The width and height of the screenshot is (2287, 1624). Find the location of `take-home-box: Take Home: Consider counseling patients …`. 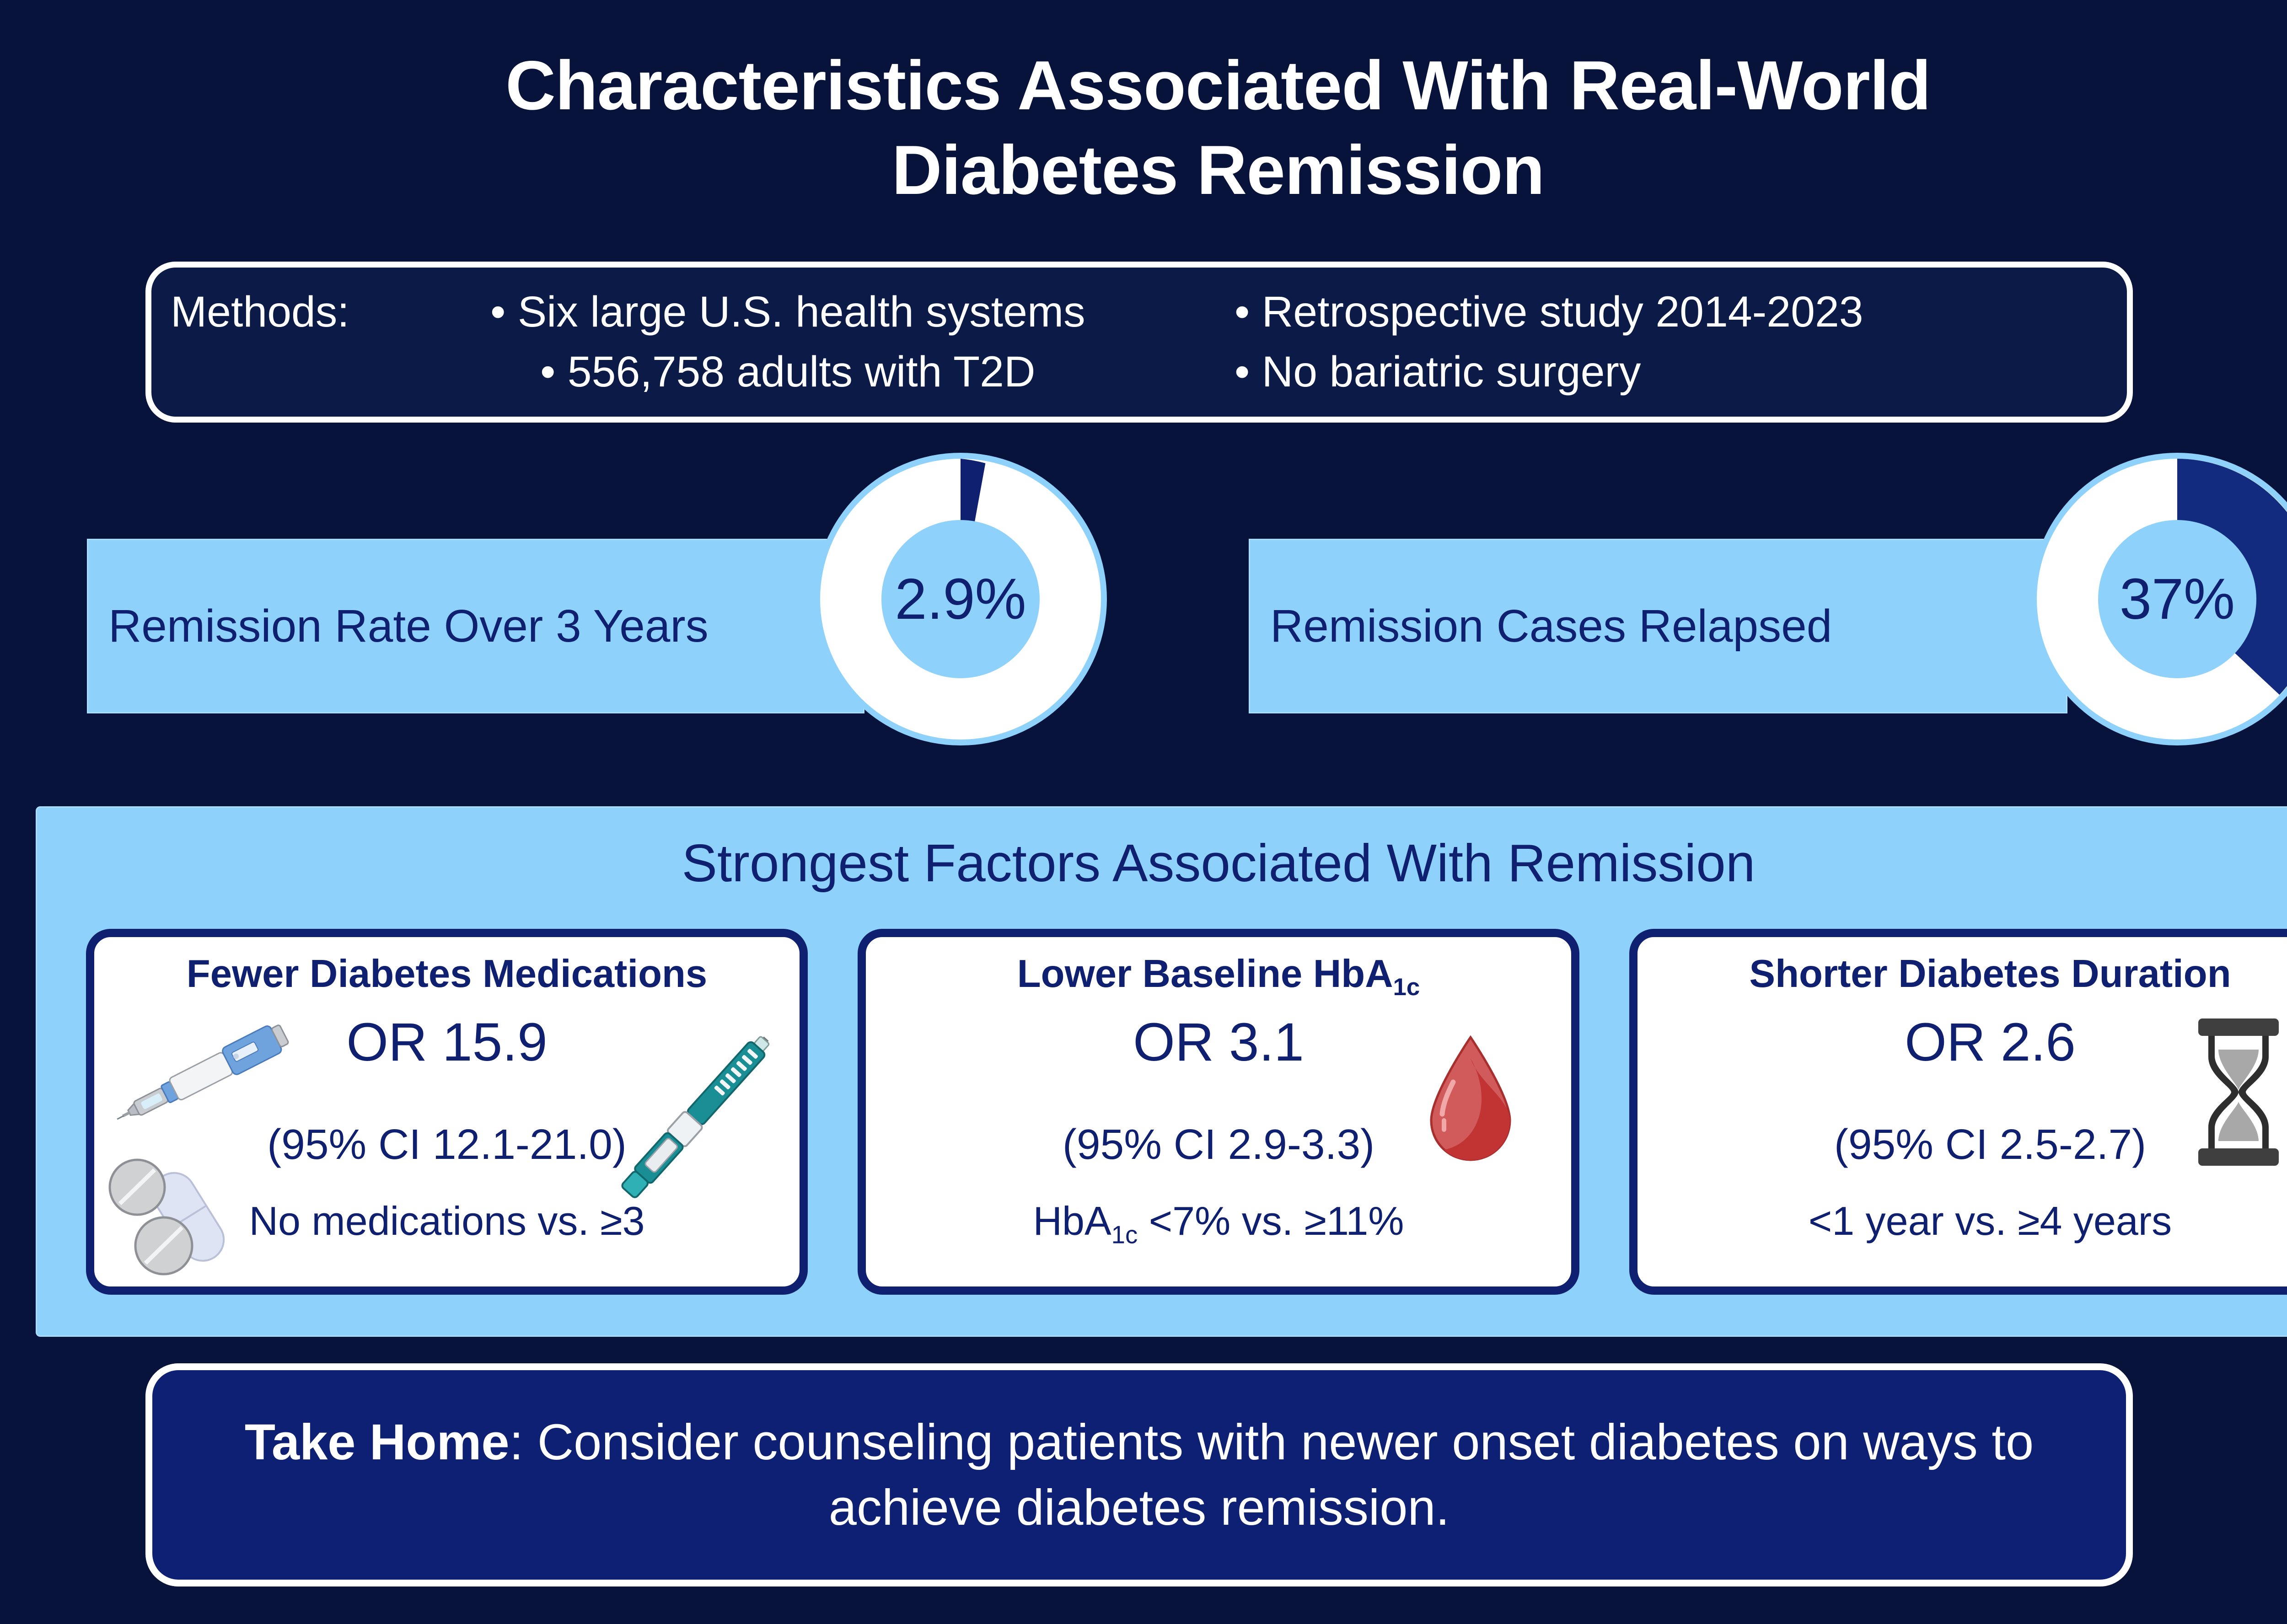

take-home-box: Take Home: Consider counseling patients … is located at coordinates (1139, 1474).